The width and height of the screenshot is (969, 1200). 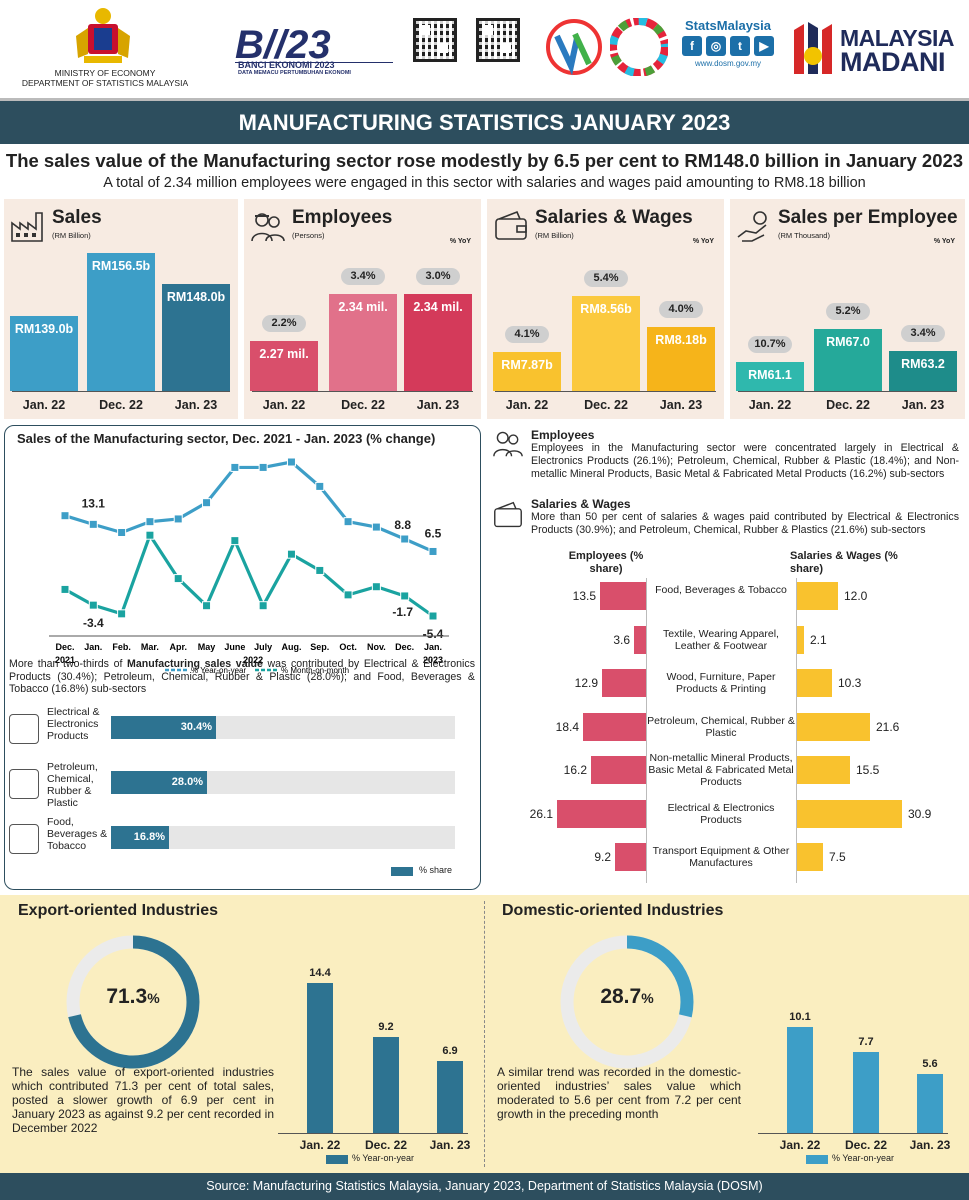 What do you see at coordinates (44, 329) in the screenshot?
I see `sales-bar-label: RM139.0b` at bounding box center [44, 329].